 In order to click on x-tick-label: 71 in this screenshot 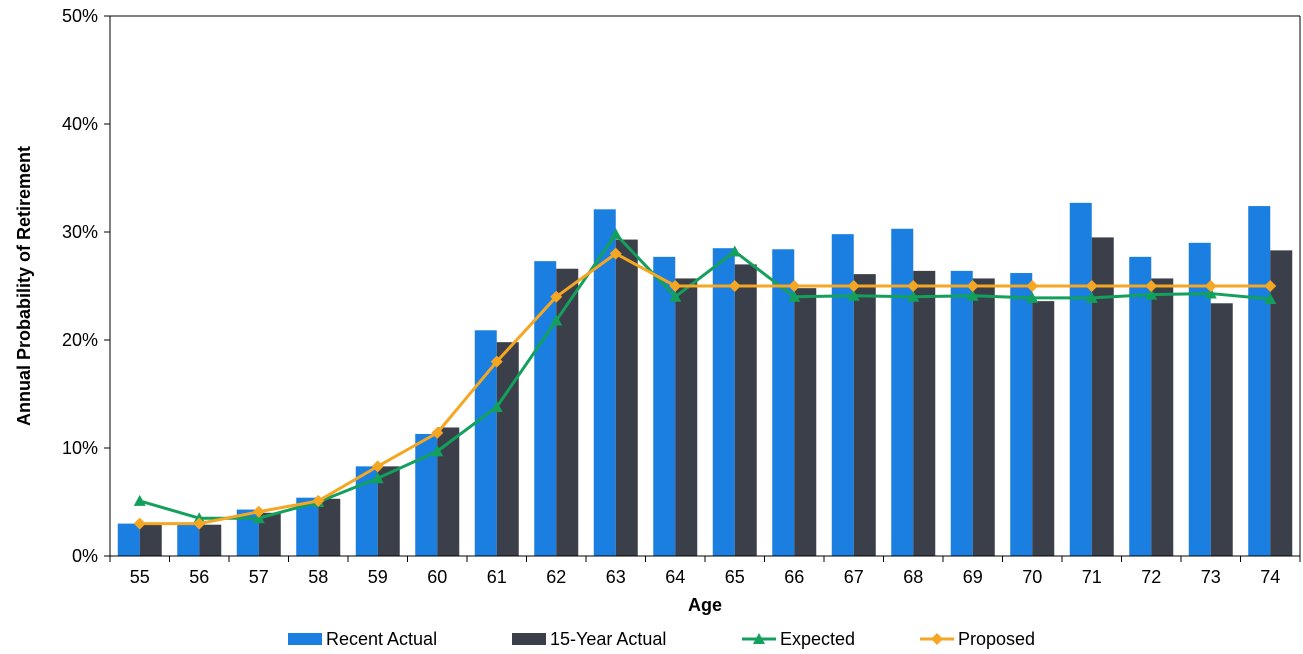, I will do `click(1092, 577)`.